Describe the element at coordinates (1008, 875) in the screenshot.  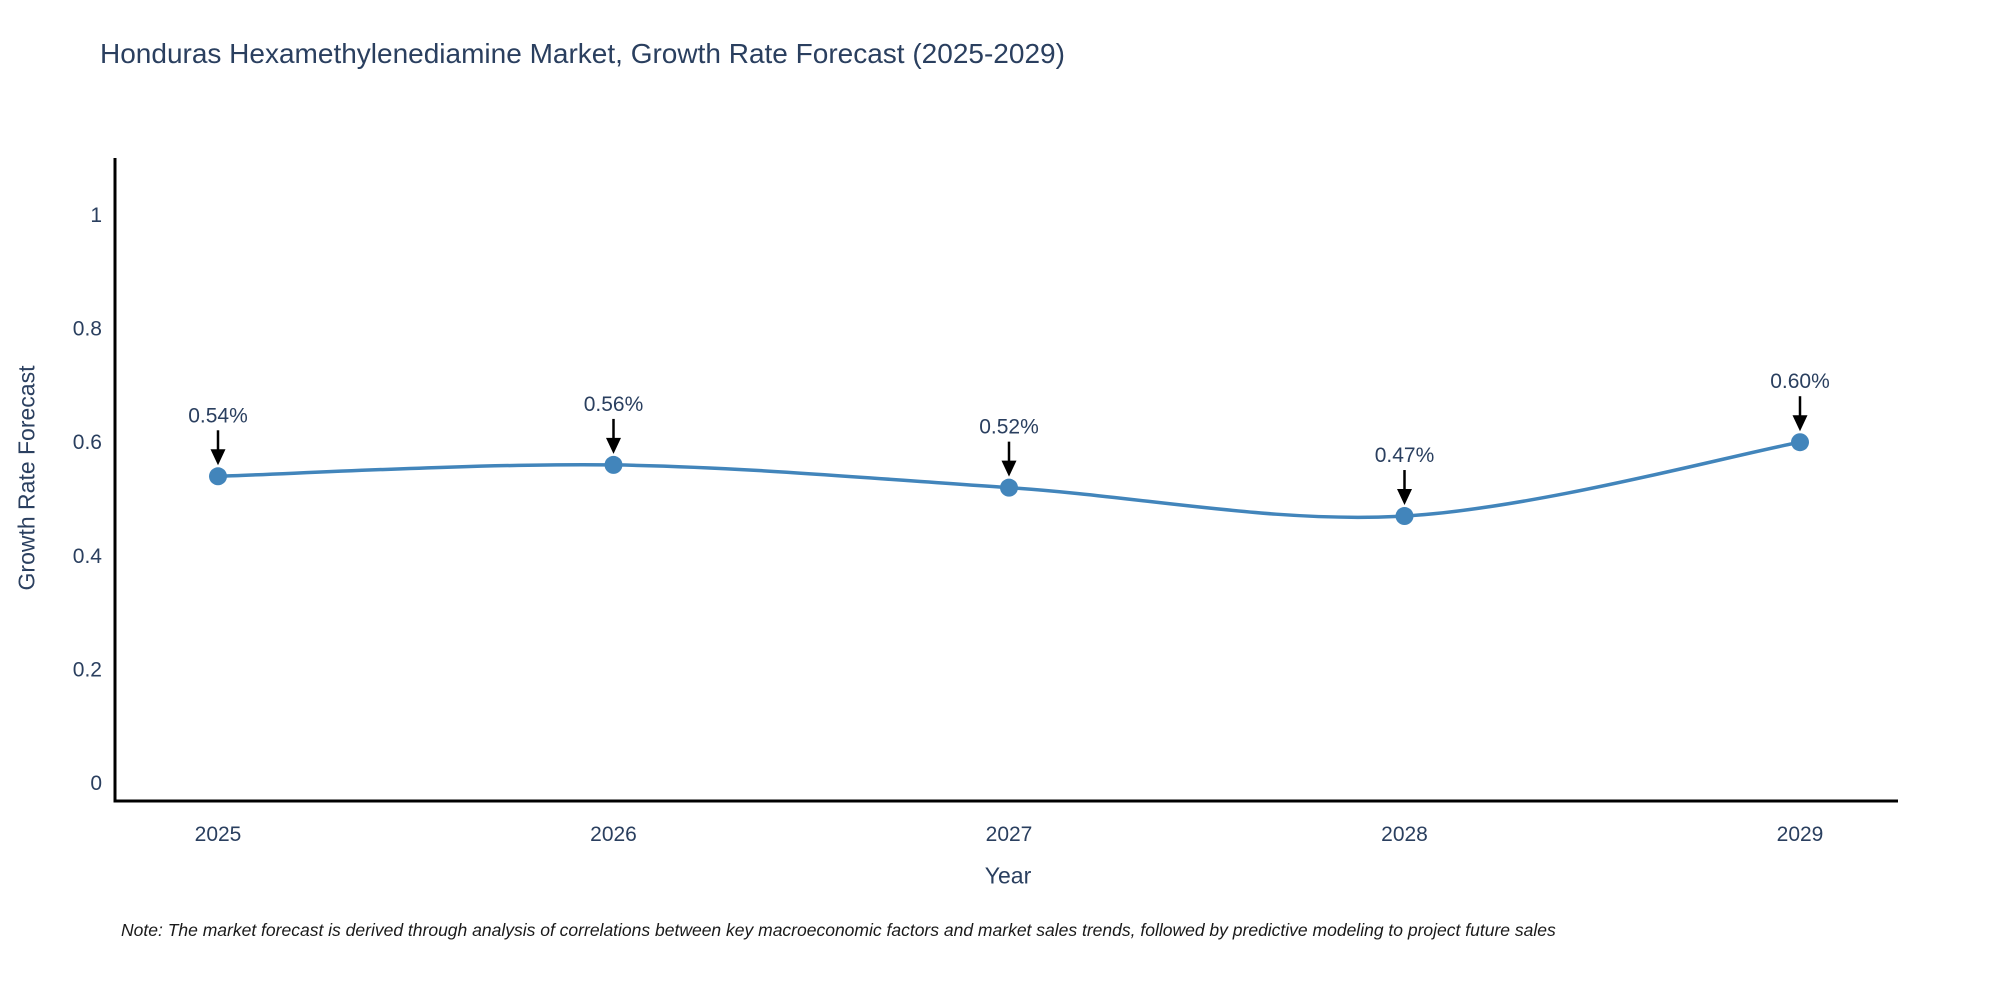
I see `x-axis-title: Year` at that location.